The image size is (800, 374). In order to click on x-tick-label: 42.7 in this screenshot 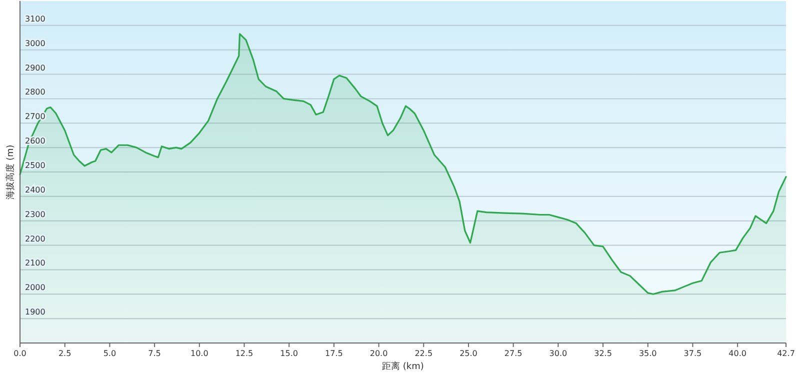, I will do `click(786, 353)`.